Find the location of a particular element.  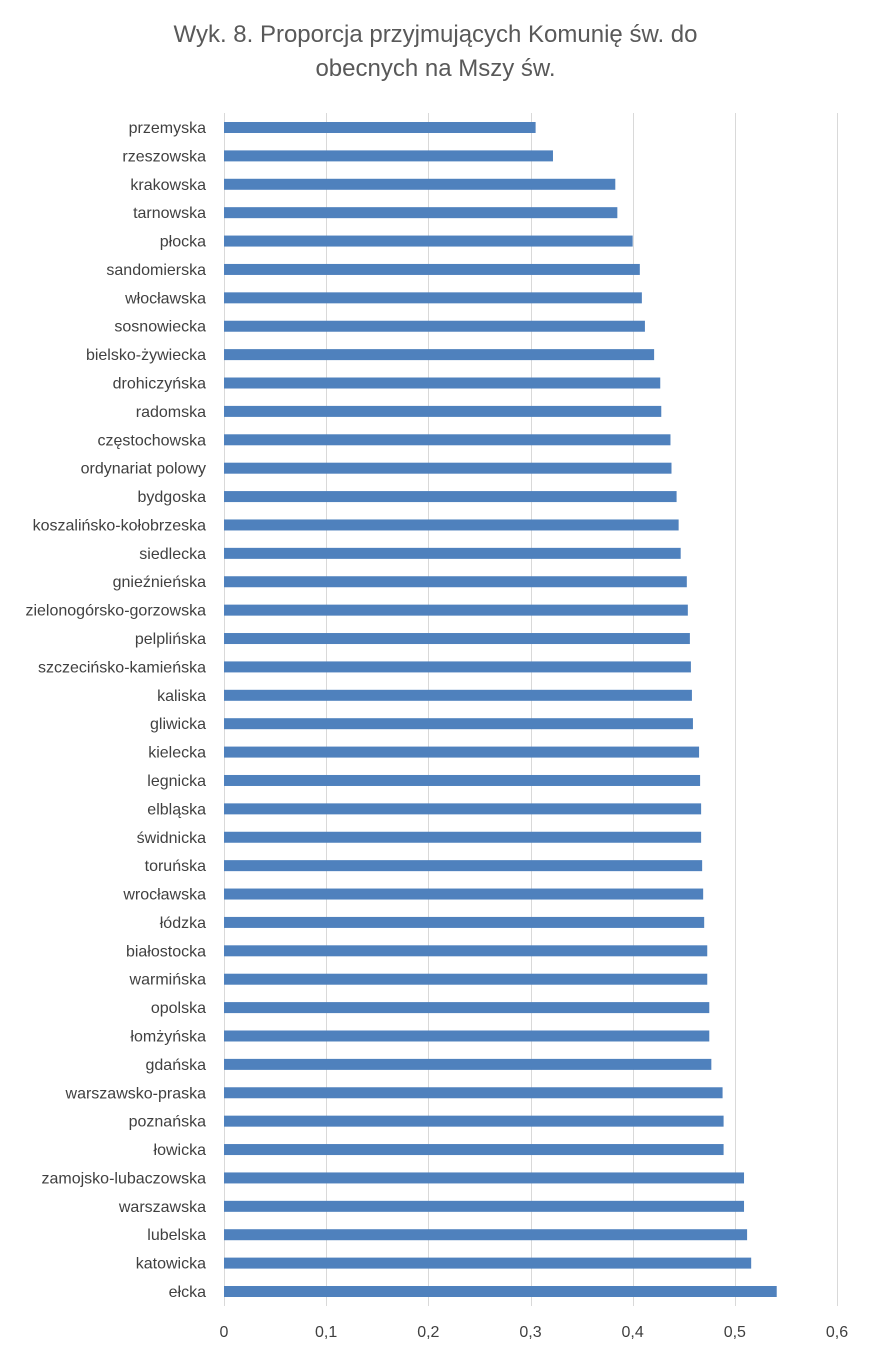

category-label: przemyska is located at coordinates (167, 128).